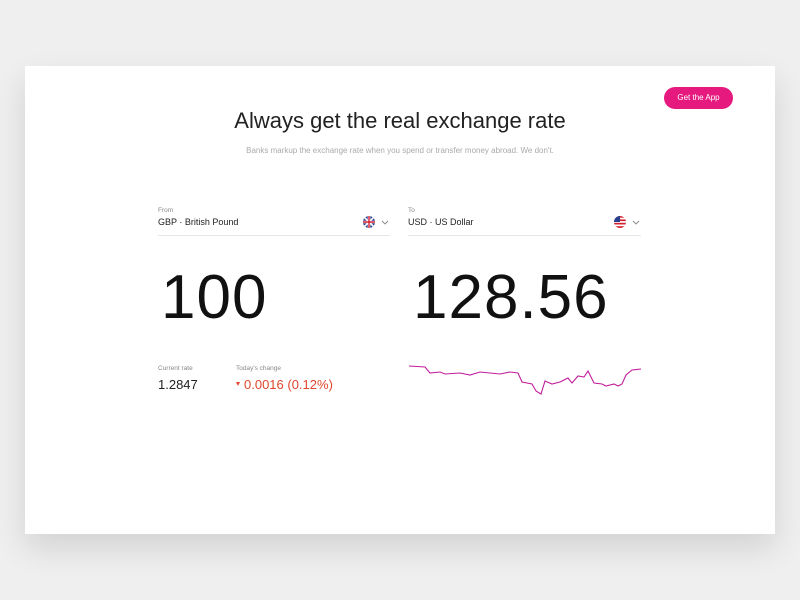  What do you see at coordinates (288, 384) in the screenshot?
I see `change-value: 0.0016 (0.12%)` at bounding box center [288, 384].